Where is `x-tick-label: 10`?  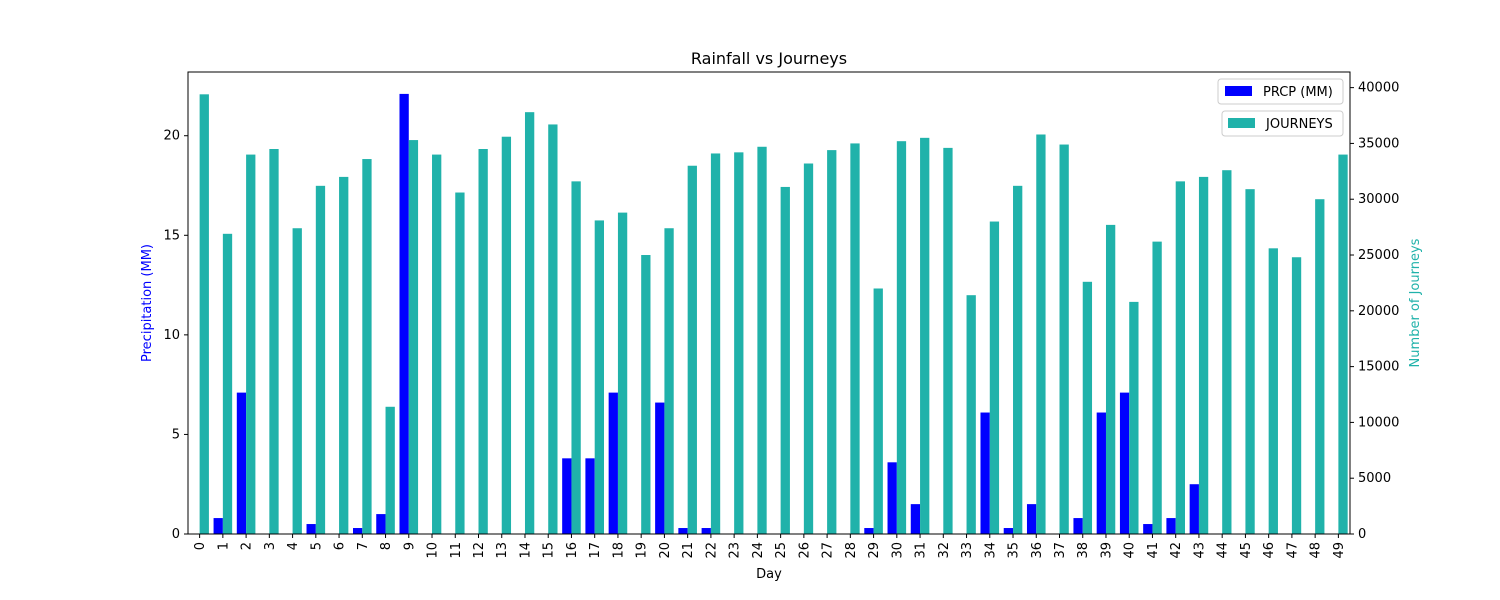
x-tick-label: 10 is located at coordinates (433, 550).